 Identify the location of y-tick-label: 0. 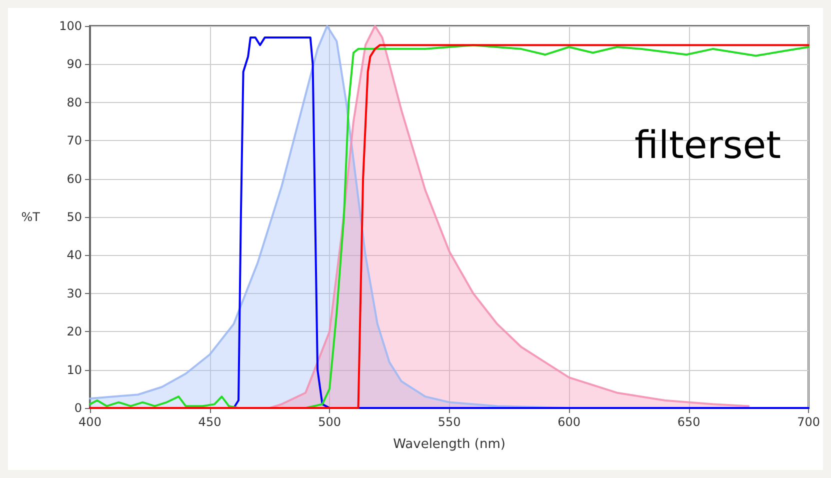
(78, 408).